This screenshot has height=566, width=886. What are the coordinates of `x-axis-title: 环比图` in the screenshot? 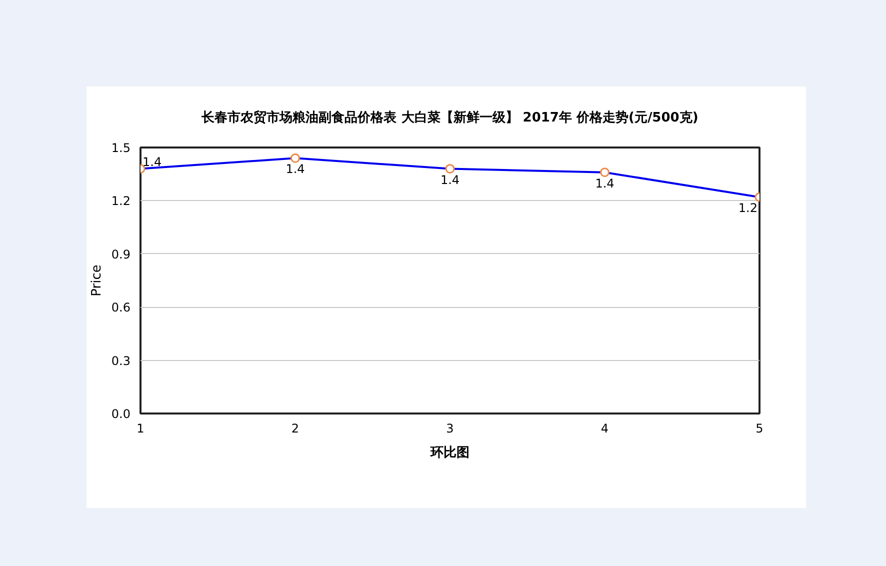 It's located at (450, 453).